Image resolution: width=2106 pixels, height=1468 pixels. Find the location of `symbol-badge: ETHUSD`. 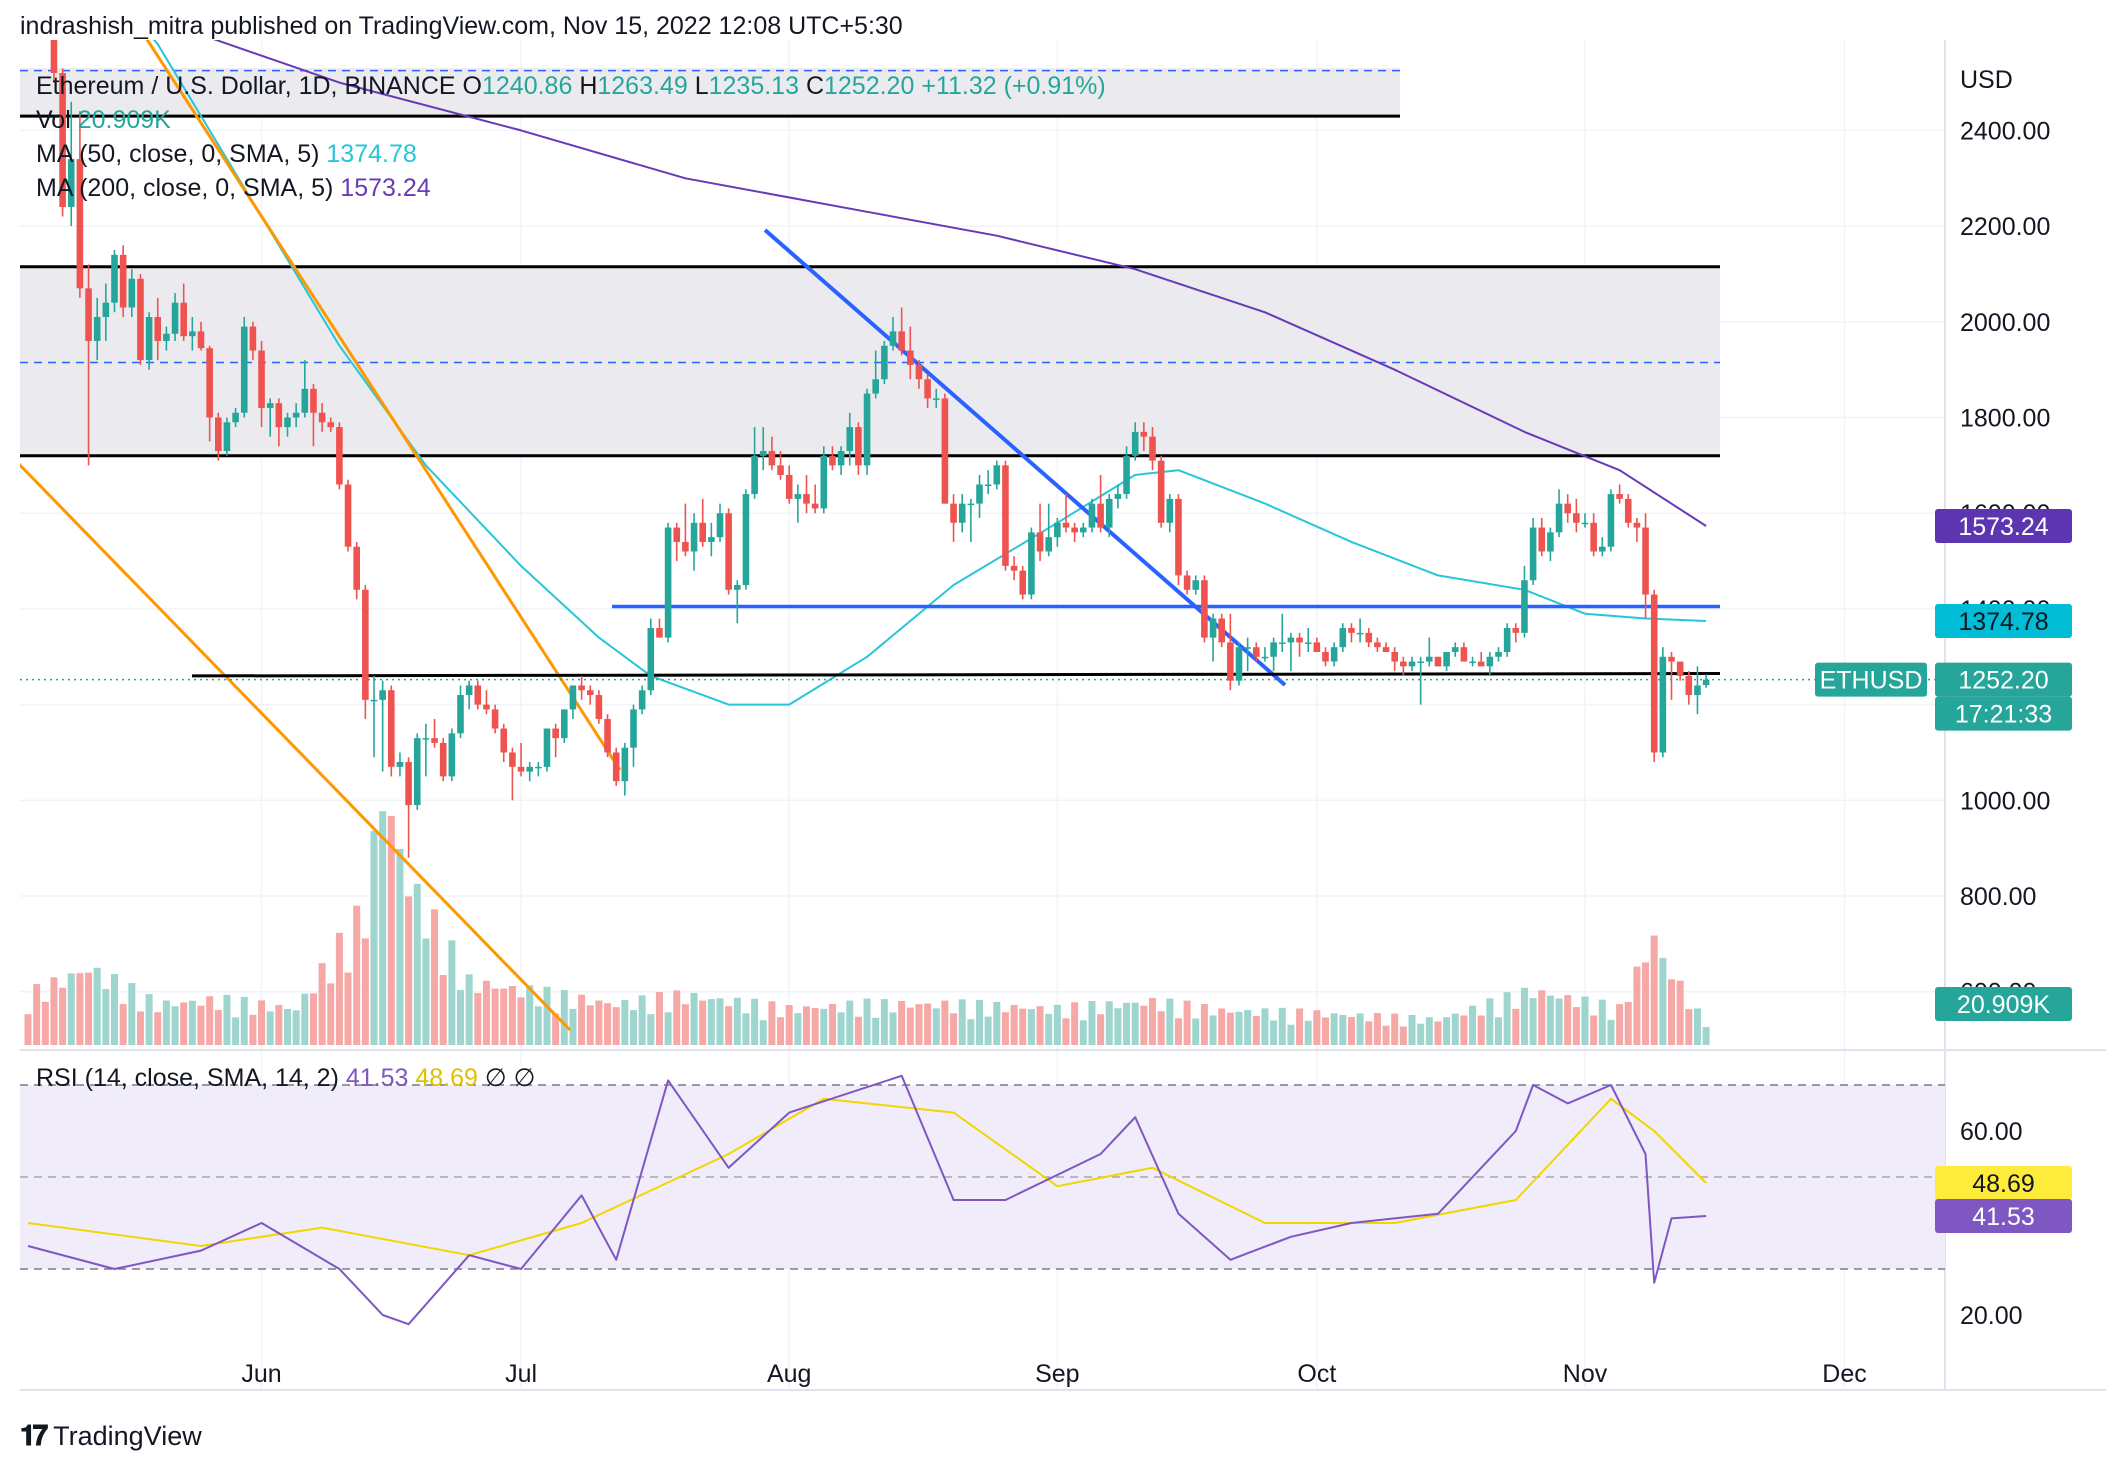

symbol-badge: ETHUSD is located at coordinates (1871, 681).